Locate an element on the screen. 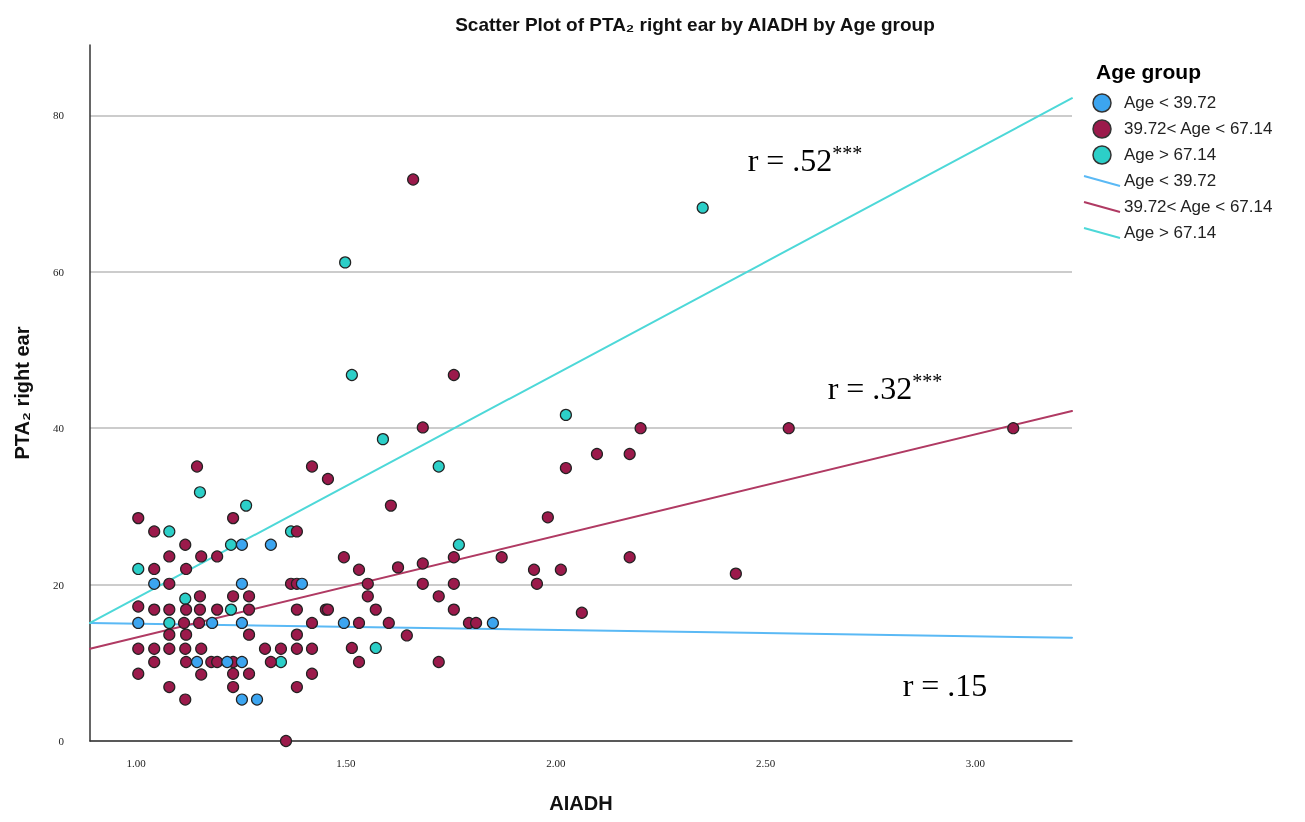 This screenshot has height=822, width=1305. x-tick-label: 1.00 is located at coordinates (136, 762).